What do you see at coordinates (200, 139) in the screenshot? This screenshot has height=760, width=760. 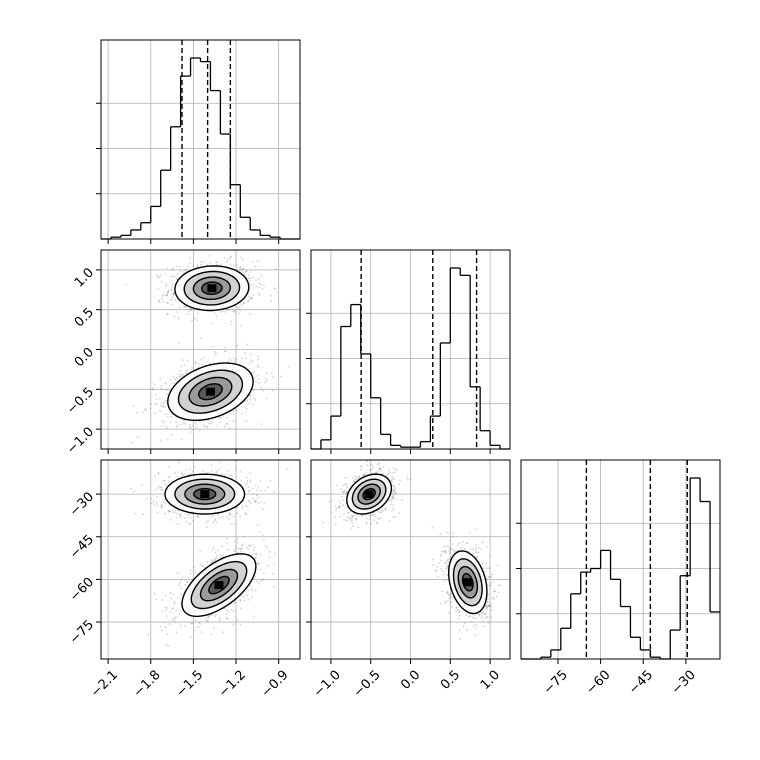 I see `panel-frame` at bounding box center [200, 139].